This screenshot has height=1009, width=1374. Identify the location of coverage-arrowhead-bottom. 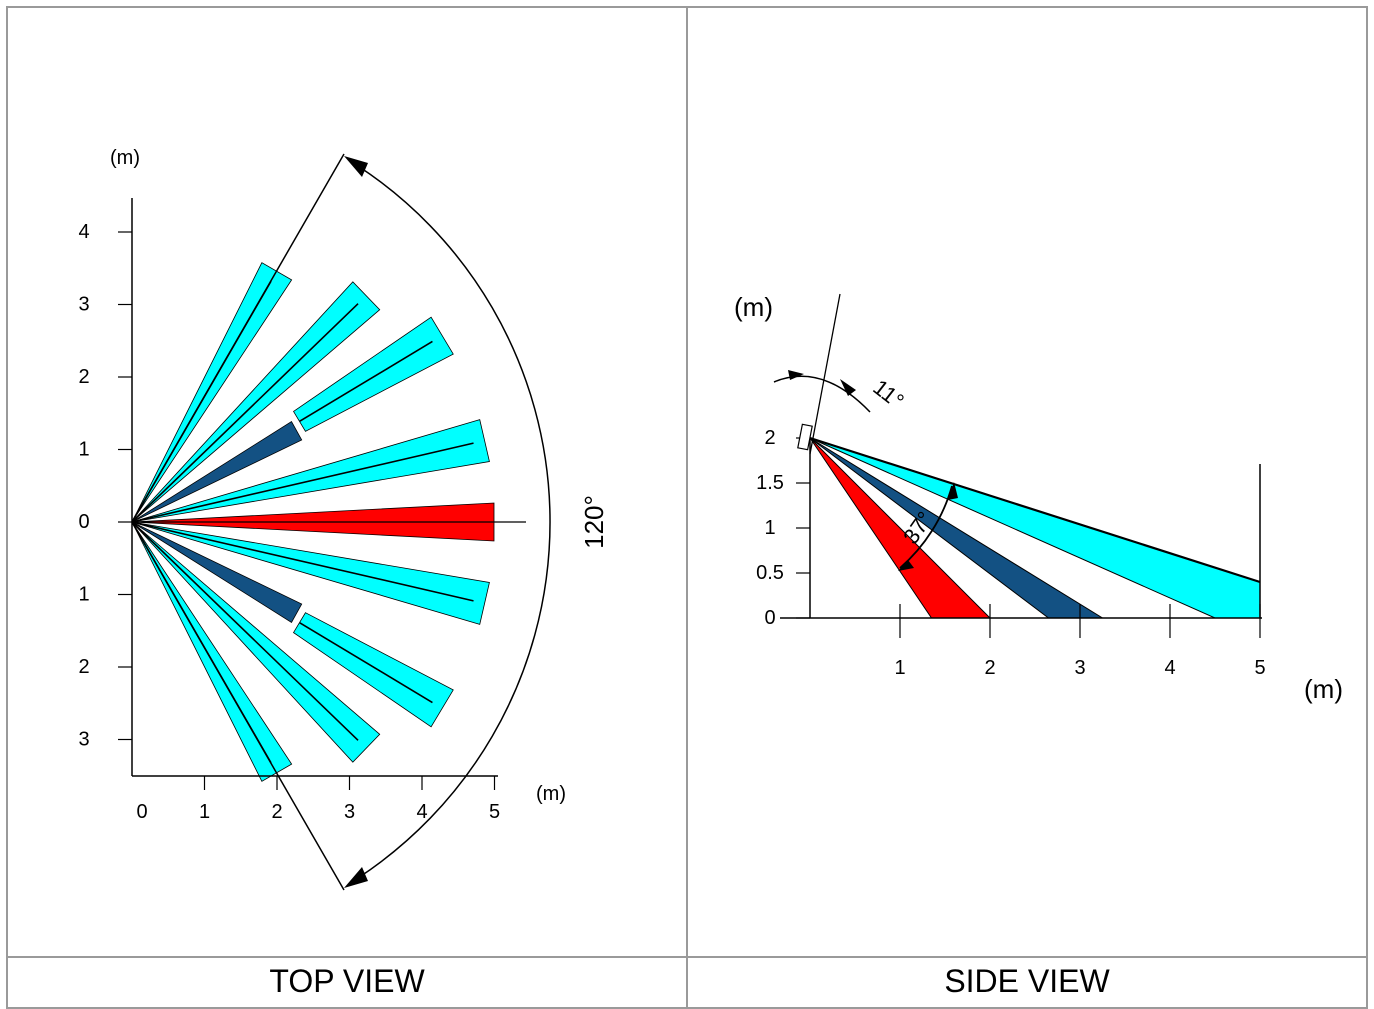
(356, 877).